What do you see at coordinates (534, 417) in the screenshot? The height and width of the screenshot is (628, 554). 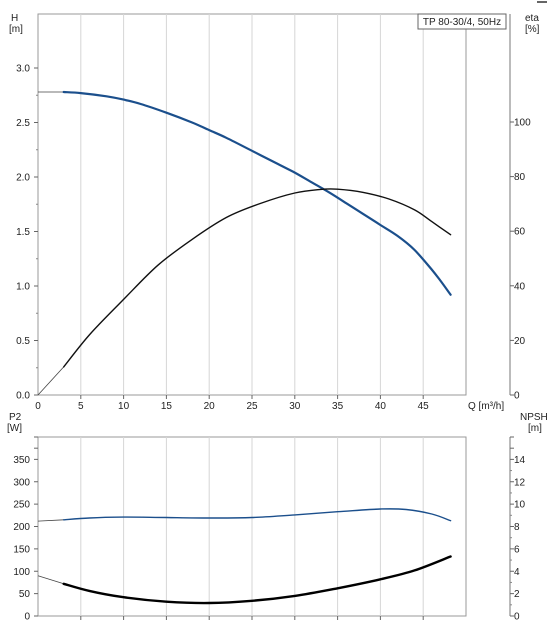 I see `bottom-right-axis-label-line1: NPSH` at bounding box center [534, 417].